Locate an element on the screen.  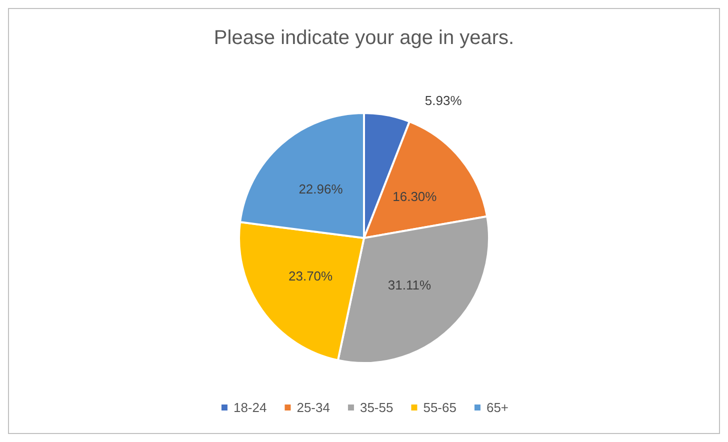
legend-label: 55-65 is located at coordinates (439, 407).